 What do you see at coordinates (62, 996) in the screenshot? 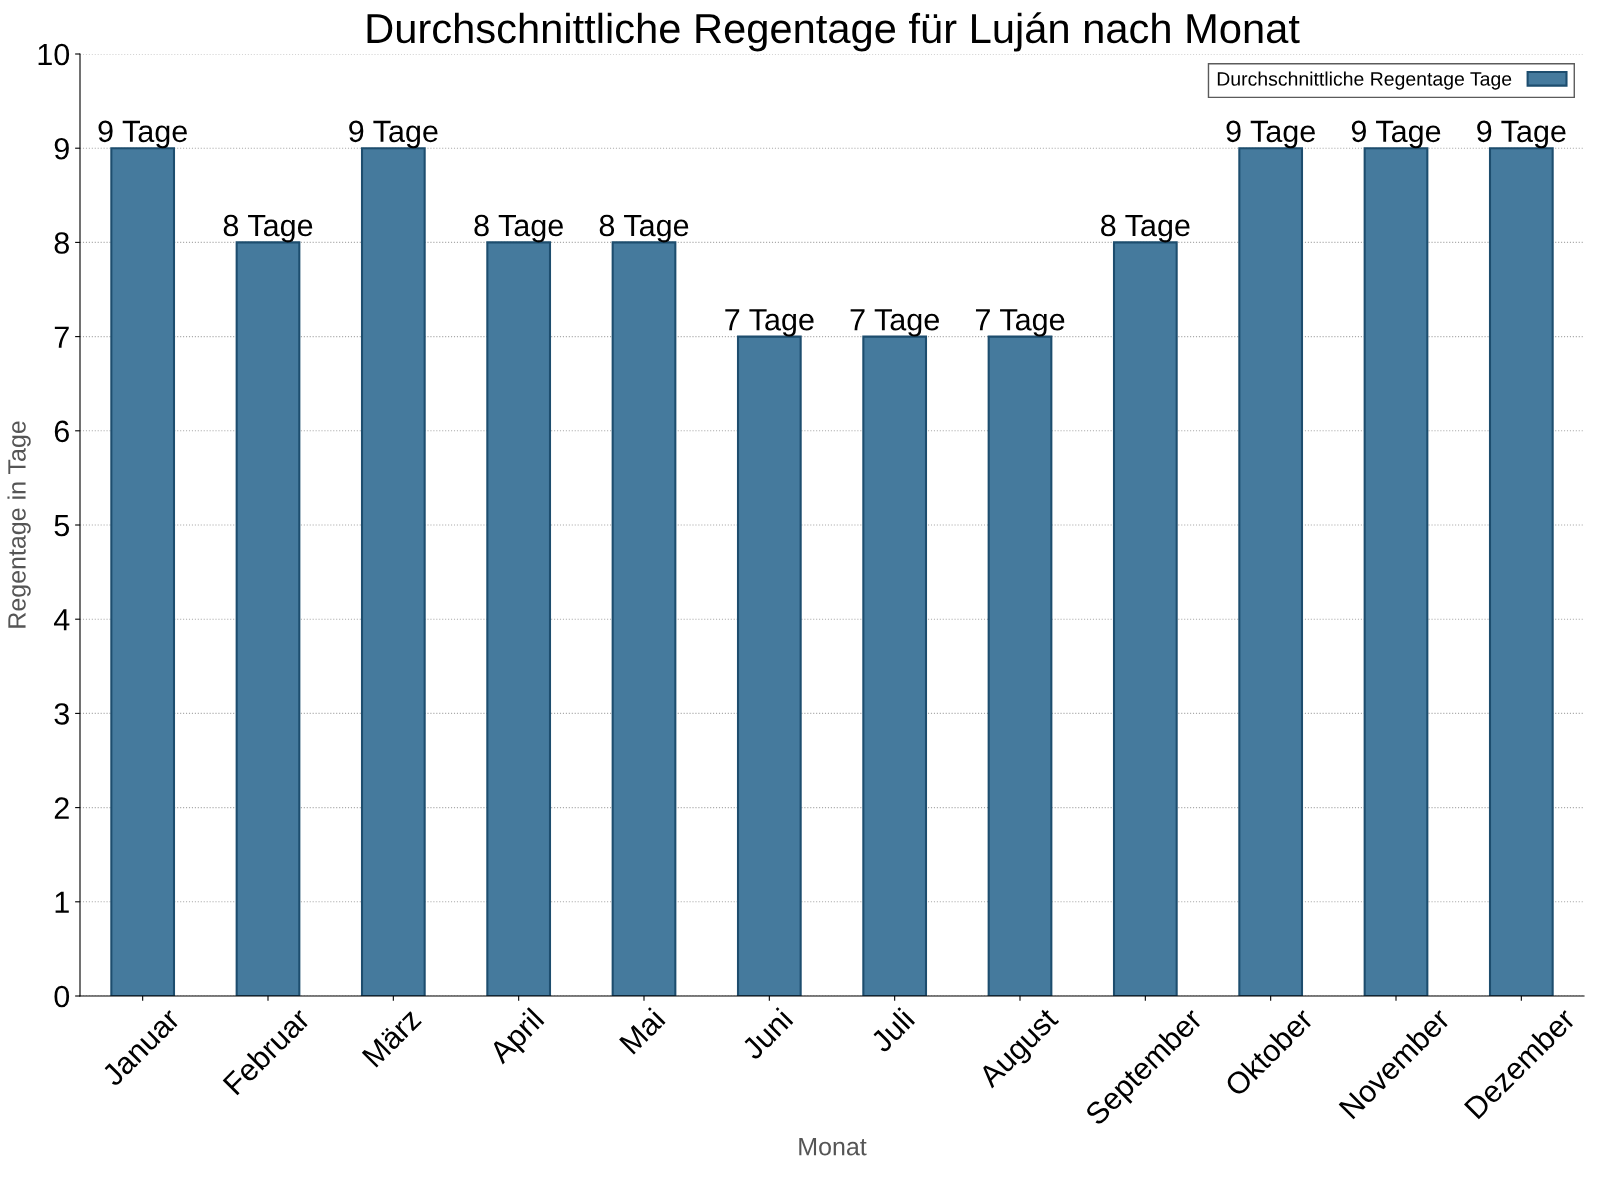
I see `y-tick-label: 0` at bounding box center [62, 996].